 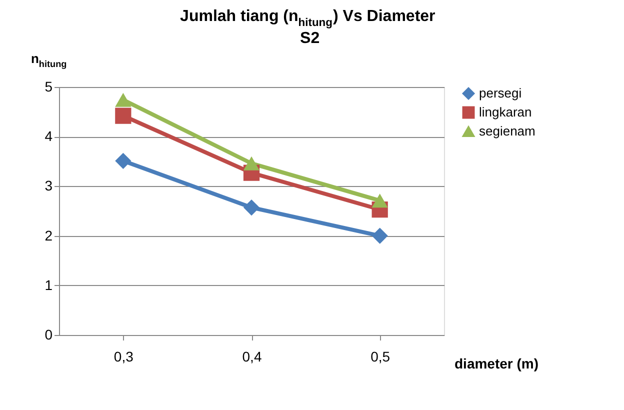 What do you see at coordinates (48, 334) in the screenshot?
I see `y-tick-label: 0` at bounding box center [48, 334].